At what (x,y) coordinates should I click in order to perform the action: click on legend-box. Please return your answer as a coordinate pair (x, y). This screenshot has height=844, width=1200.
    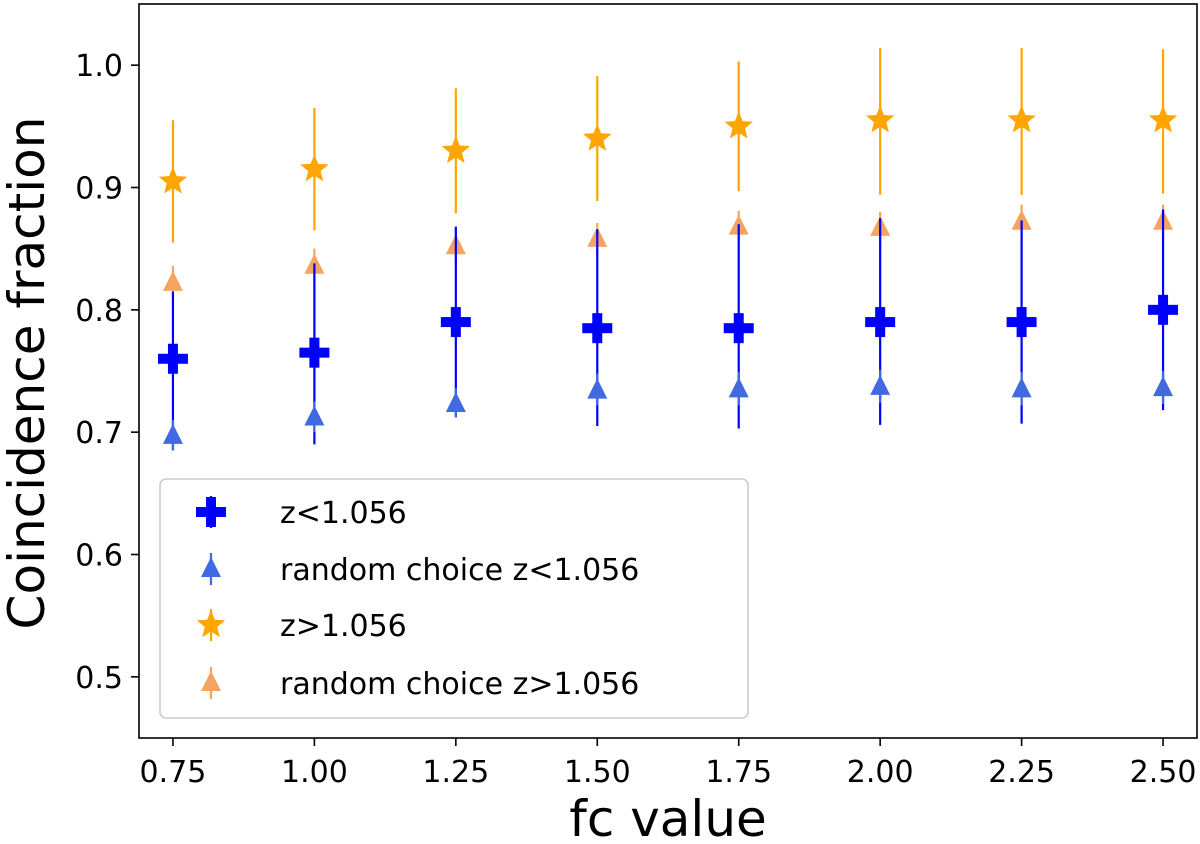
    Looking at the image, I should click on (454, 598).